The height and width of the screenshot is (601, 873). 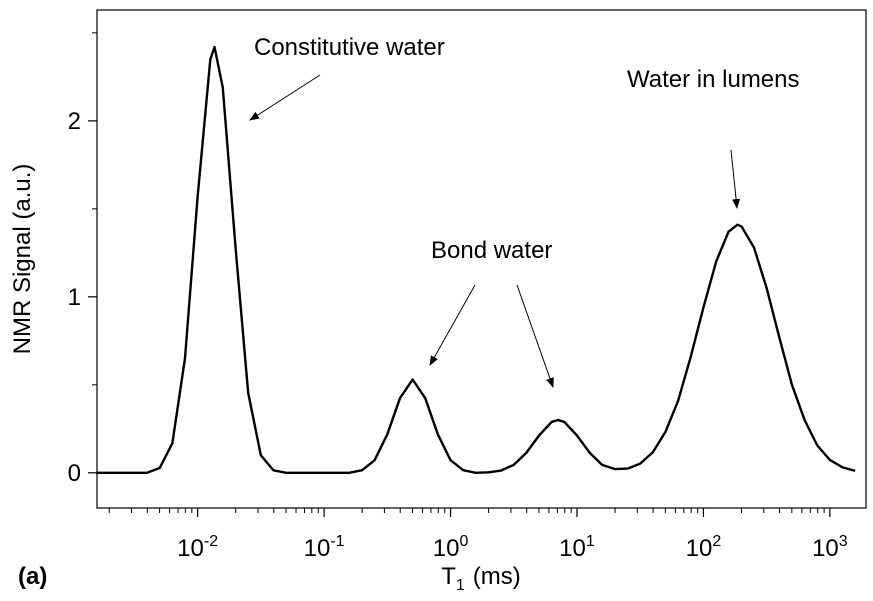 I want to click on x-tick-label: 10⁰, so click(x=451, y=547).